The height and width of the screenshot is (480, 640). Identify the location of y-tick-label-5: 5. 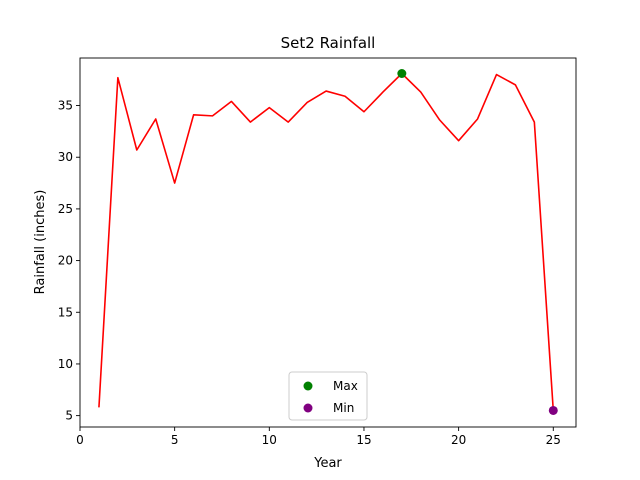
(69, 416).